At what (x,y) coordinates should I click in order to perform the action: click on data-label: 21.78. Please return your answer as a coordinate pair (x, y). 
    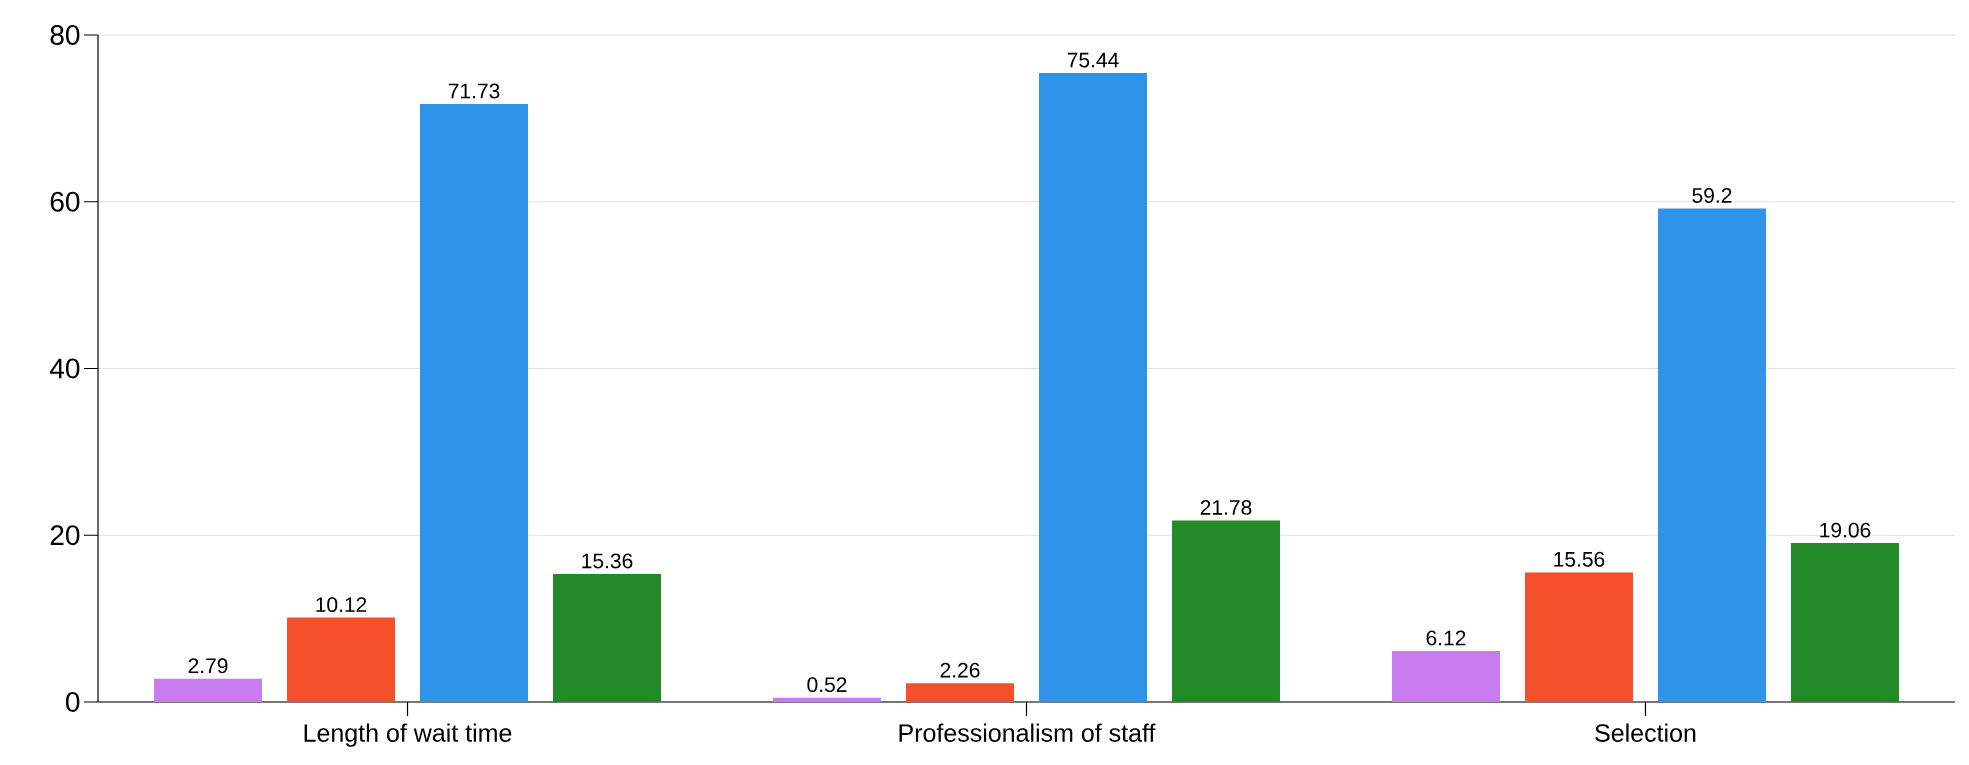
    Looking at the image, I should click on (1226, 507).